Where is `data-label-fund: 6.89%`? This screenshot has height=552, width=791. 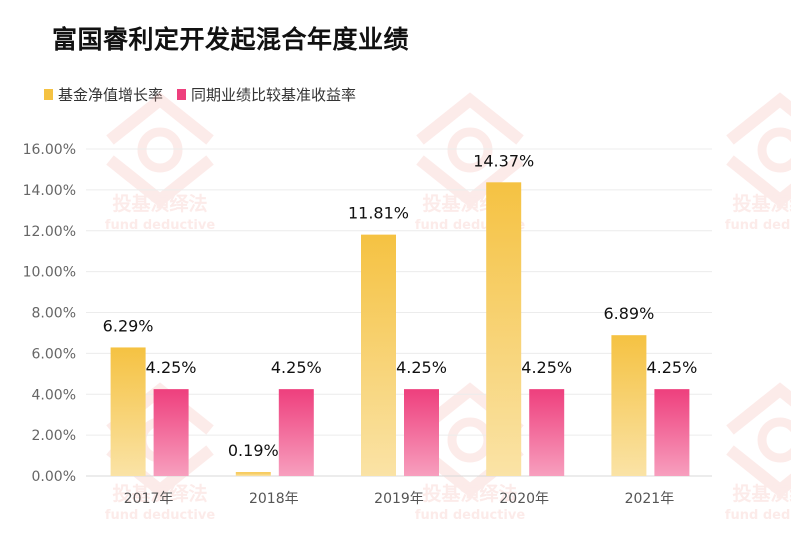 data-label-fund: 6.89% is located at coordinates (628, 313).